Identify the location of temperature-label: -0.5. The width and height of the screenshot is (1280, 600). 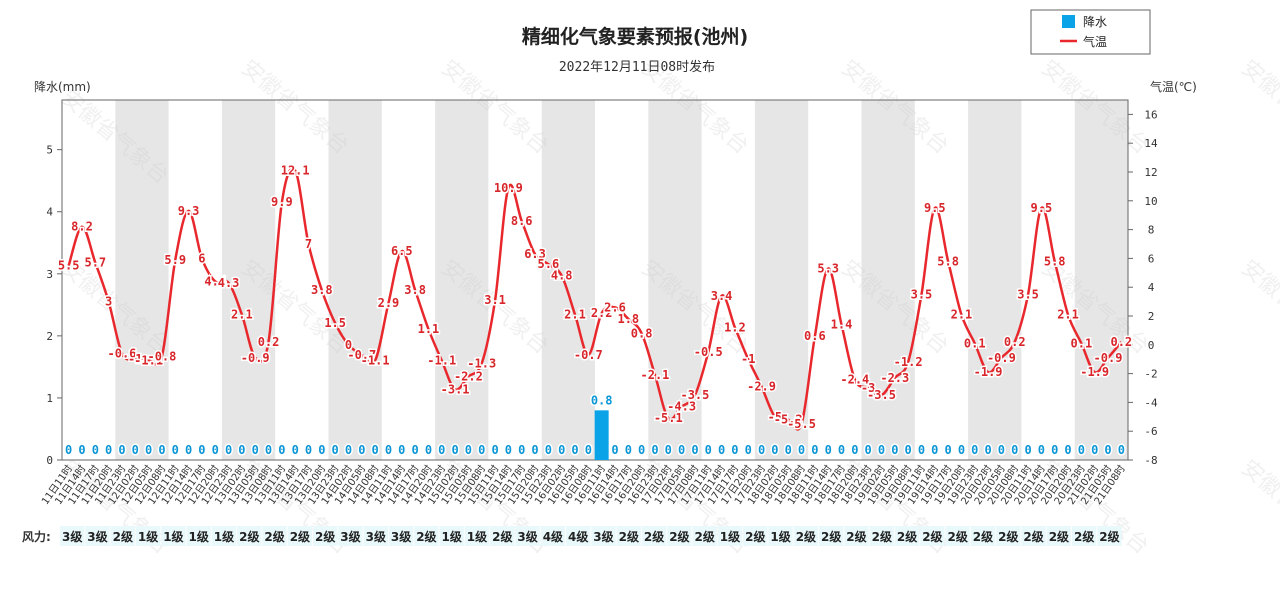
(708, 352).